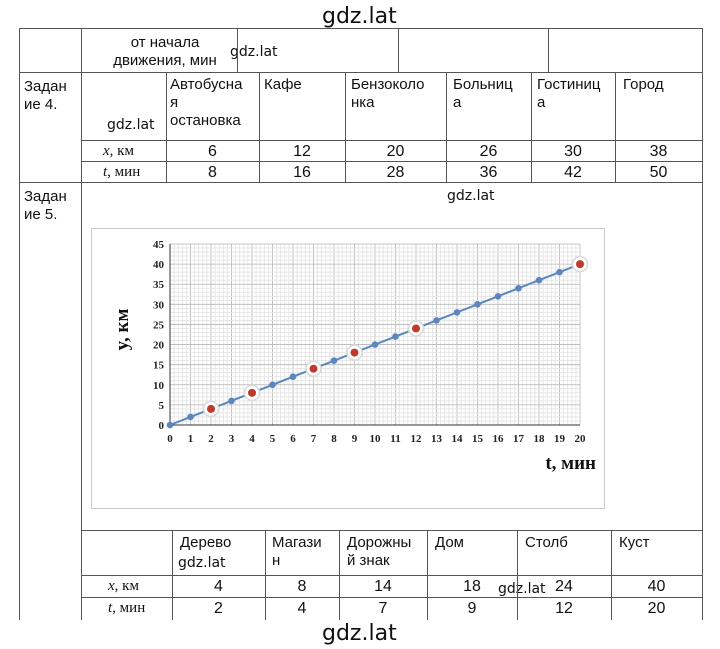  Describe the element at coordinates (643, 84) in the screenshot. I see `task4-header-5: Город` at that location.